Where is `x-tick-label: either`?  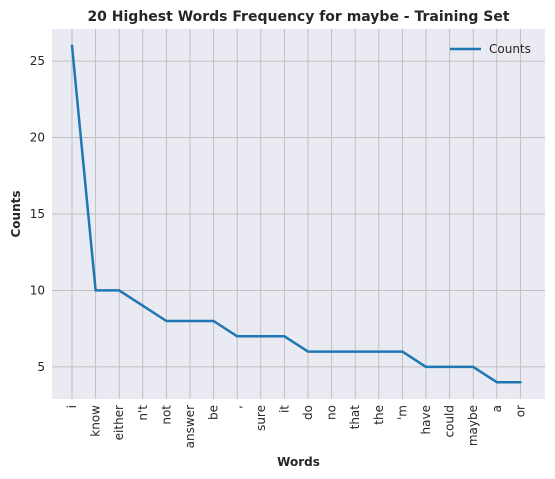 x-tick-label: either is located at coordinates (119, 422).